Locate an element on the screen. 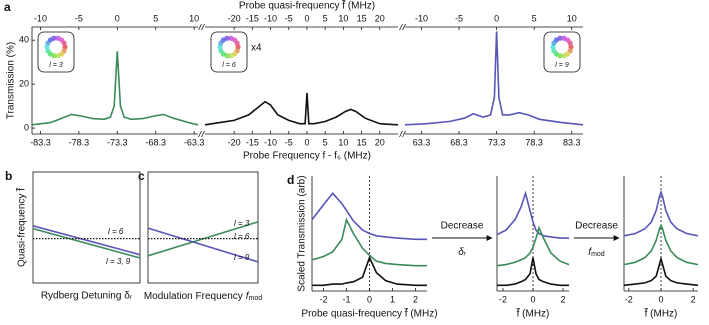 The image size is (709, 325). y-tick-label: 40 is located at coordinates (24, 40).